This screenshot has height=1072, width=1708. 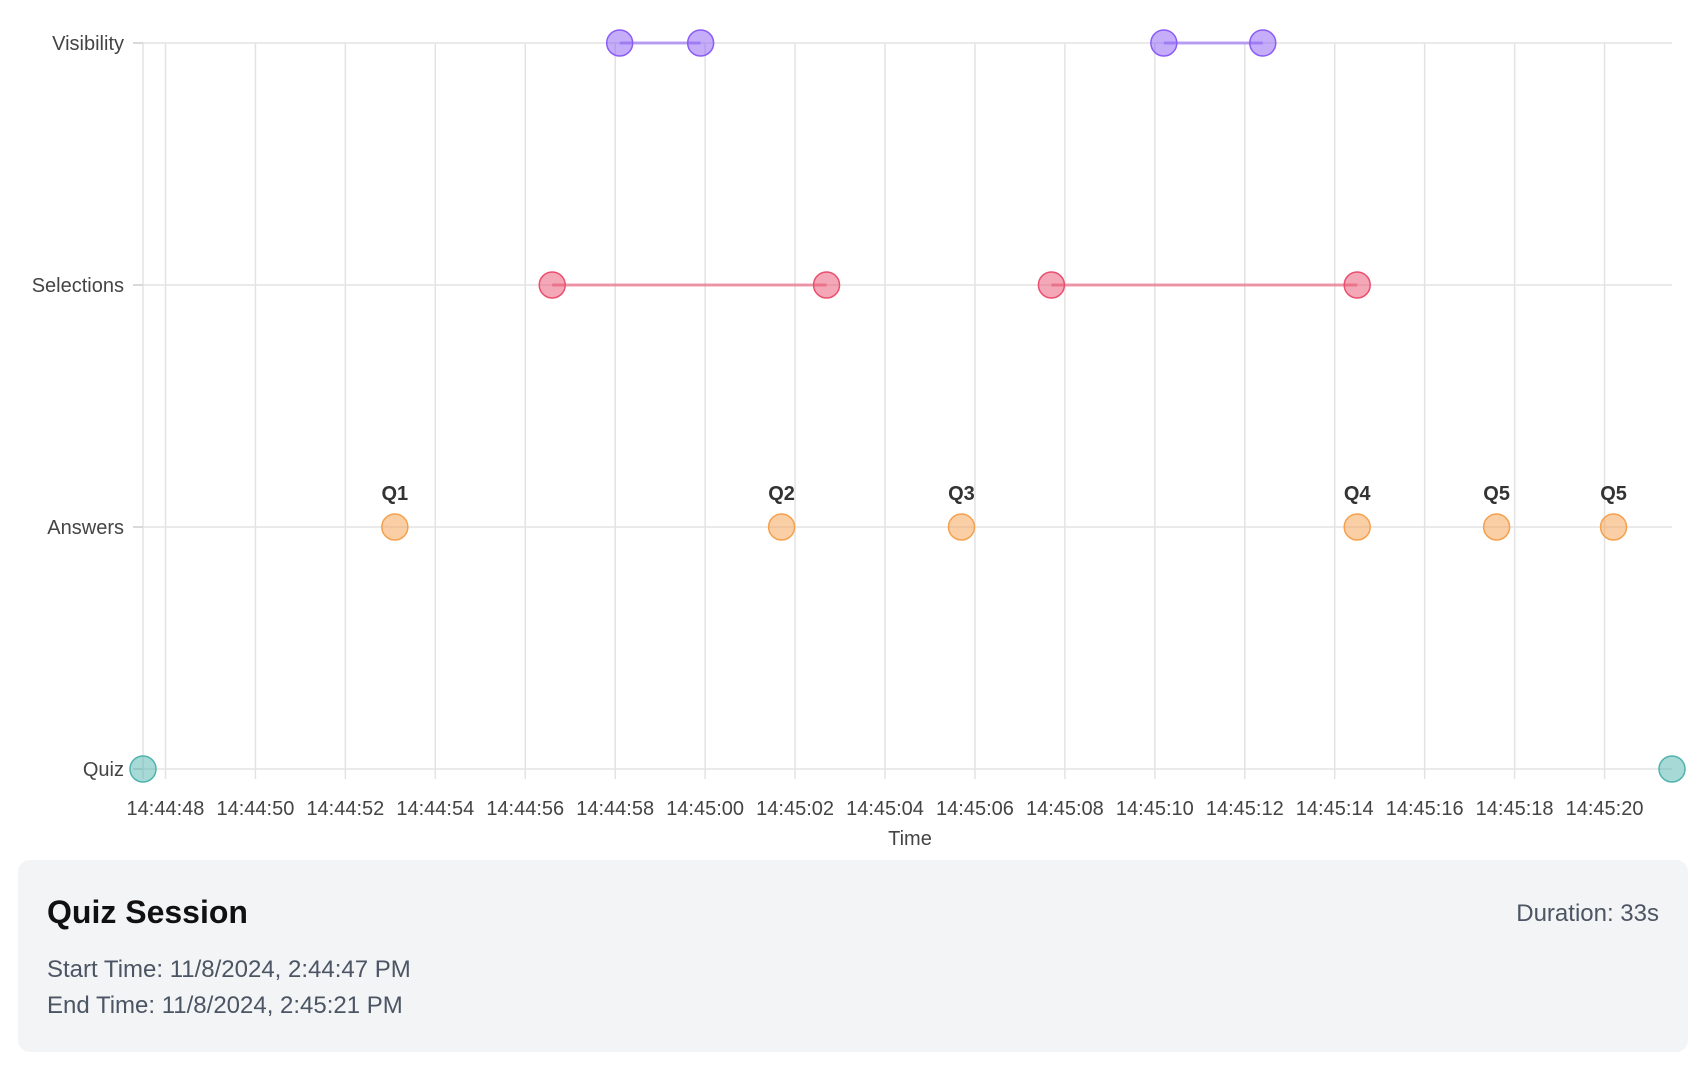 I want to click on x-tick-label: 14:45:10, so click(x=1155, y=809).